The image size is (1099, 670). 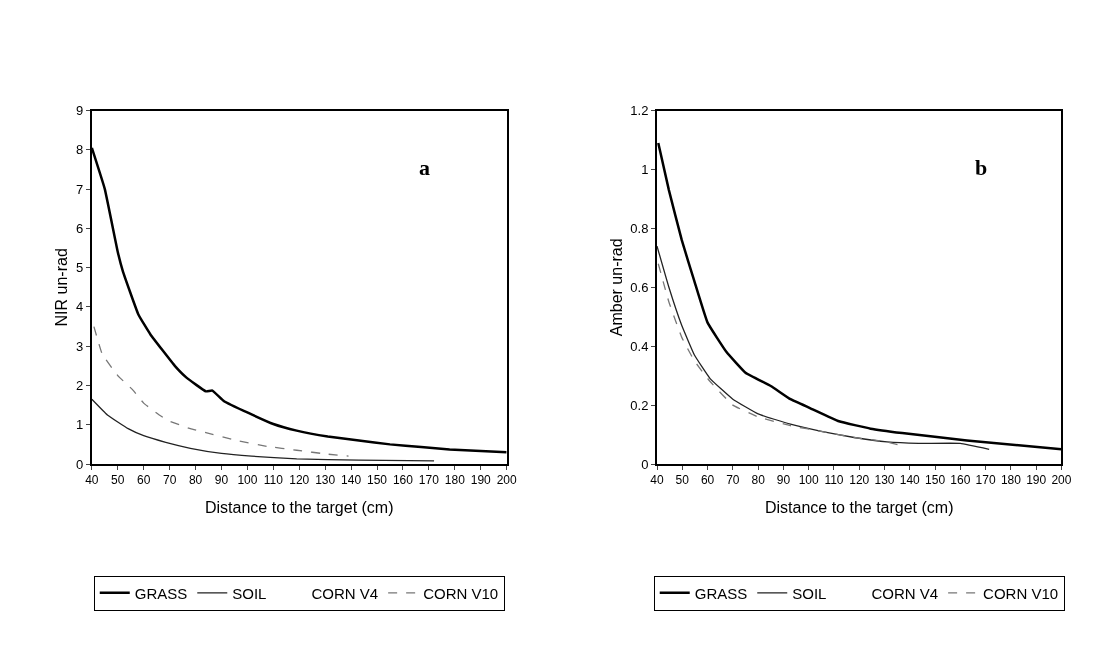 I want to click on y-tick-label: 0.2, so click(x=639, y=405).